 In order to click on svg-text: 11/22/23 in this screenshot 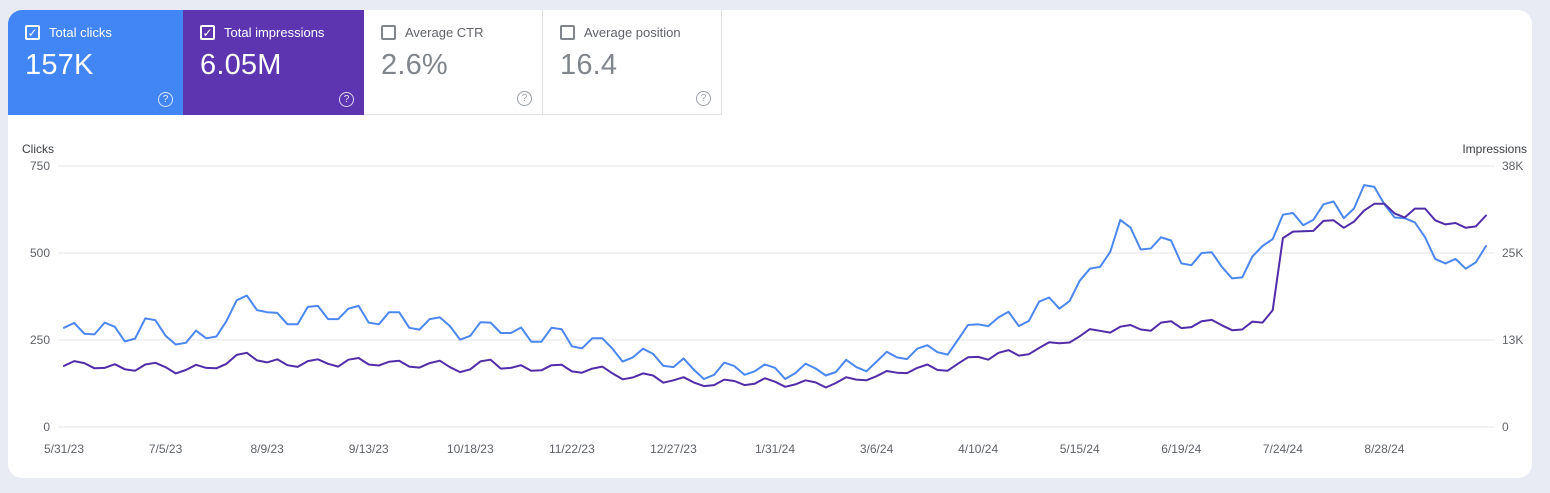, I will do `click(572, 449)`.